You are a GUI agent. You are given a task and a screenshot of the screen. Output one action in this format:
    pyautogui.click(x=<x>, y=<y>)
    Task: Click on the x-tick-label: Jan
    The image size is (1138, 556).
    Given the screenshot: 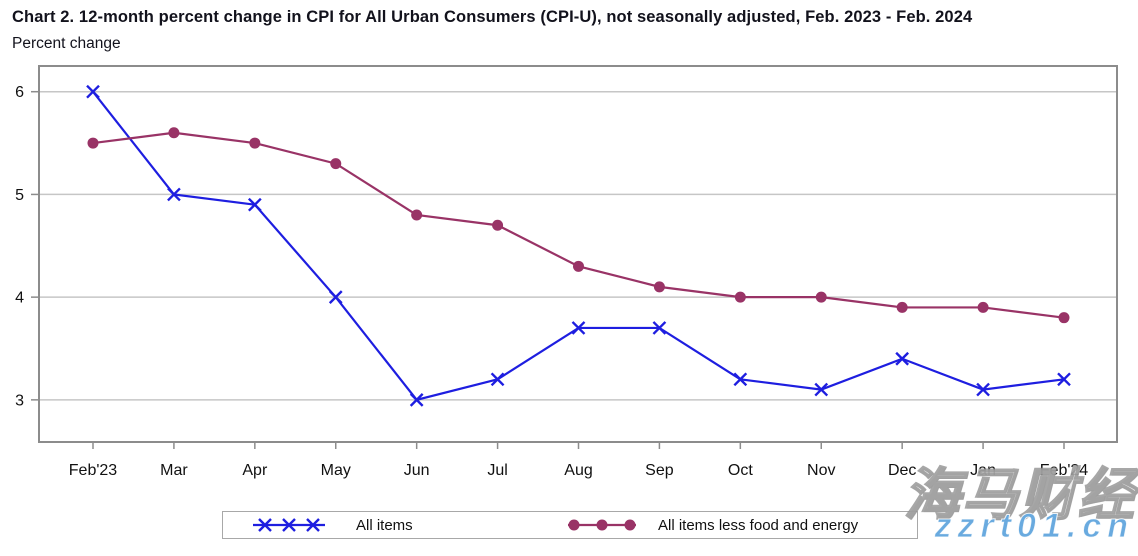 What is the action you would take?
    pyautogui.click(x=983, y=470)
    